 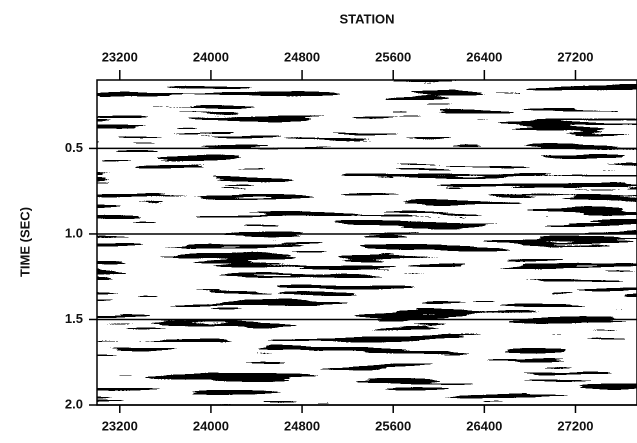 What do you see at coordinates (393, 425) in the screenshot?
I see `x-tick-label-bottom: 25600` at bounding box center [393, 425].